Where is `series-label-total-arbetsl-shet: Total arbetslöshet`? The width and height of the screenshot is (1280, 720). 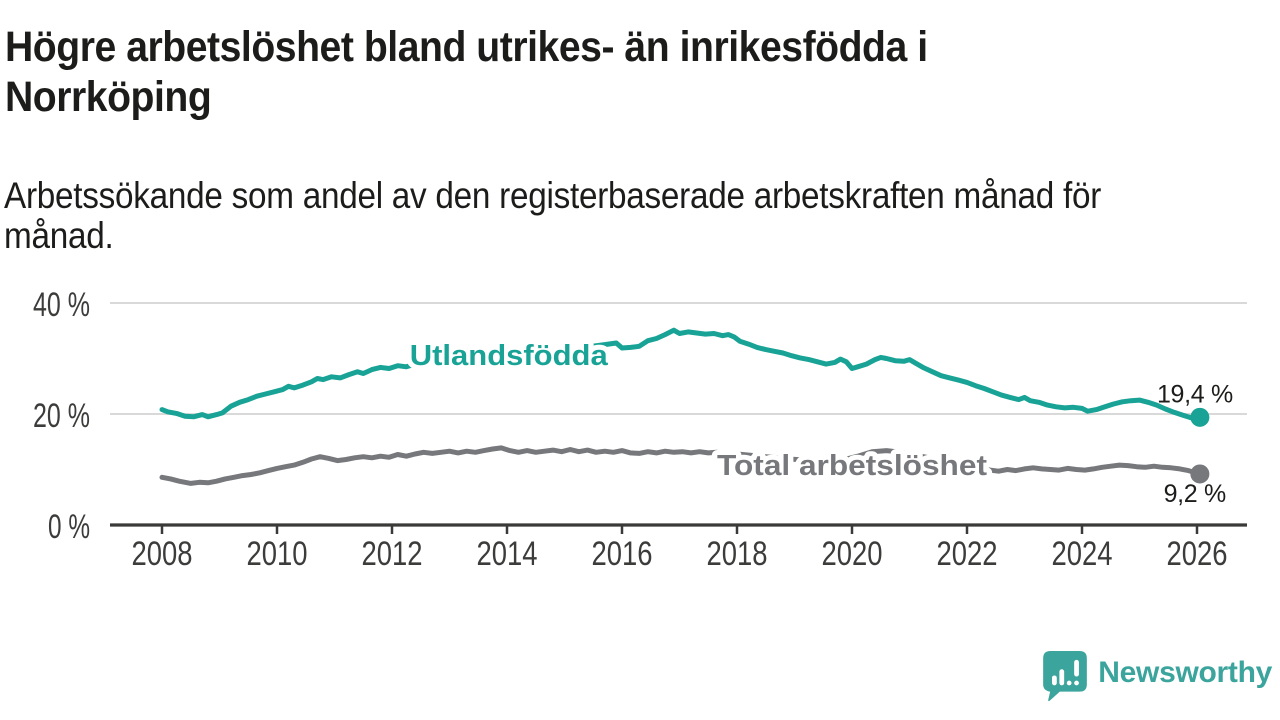 series-label-total-arbetsl-shet: Total arbetslöshet is located at coordinates (852, 466).